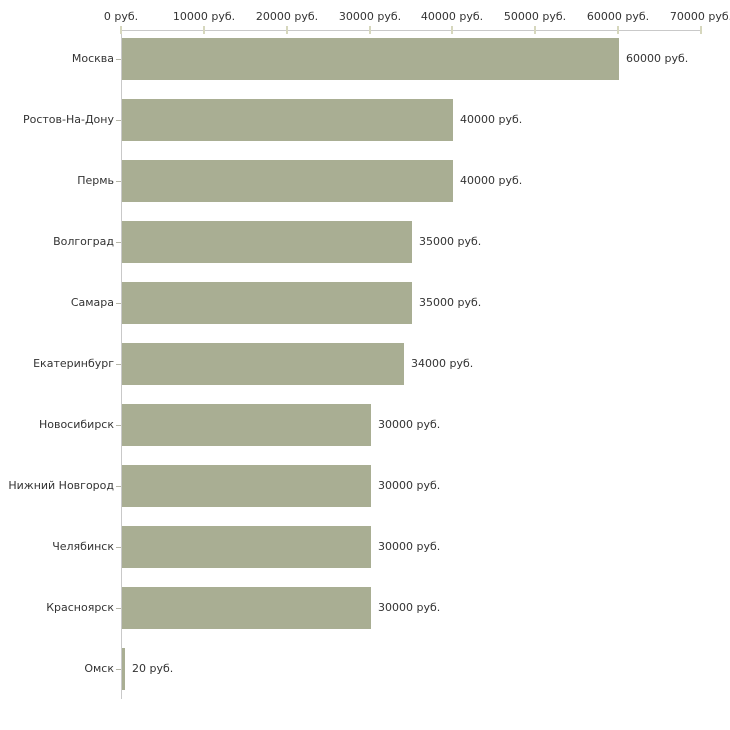 The image size is (730, 730). I want to click on x-axis-tick-label: 0 руб., so click(121, 16).